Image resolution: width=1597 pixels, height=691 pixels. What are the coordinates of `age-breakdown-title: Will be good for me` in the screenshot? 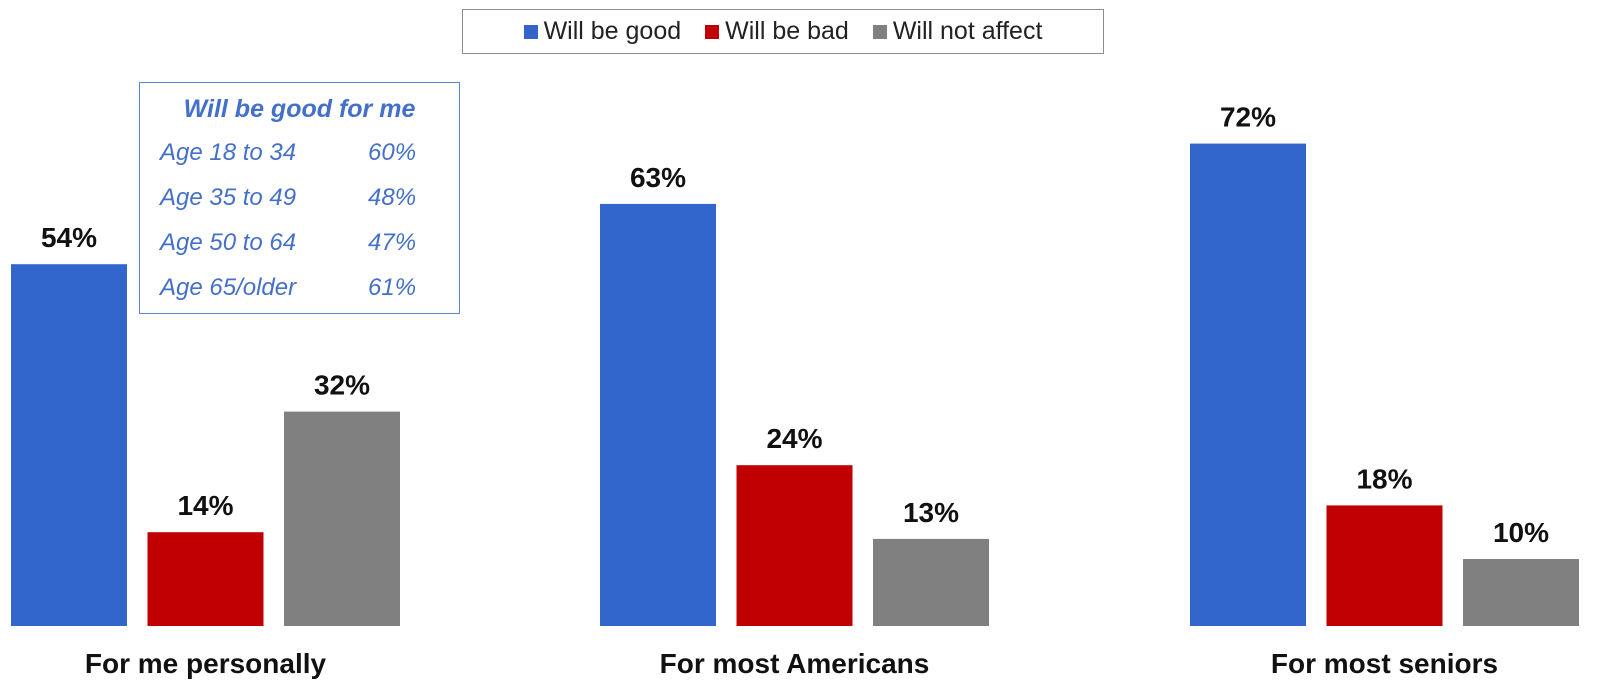 It's located at (299, 109).